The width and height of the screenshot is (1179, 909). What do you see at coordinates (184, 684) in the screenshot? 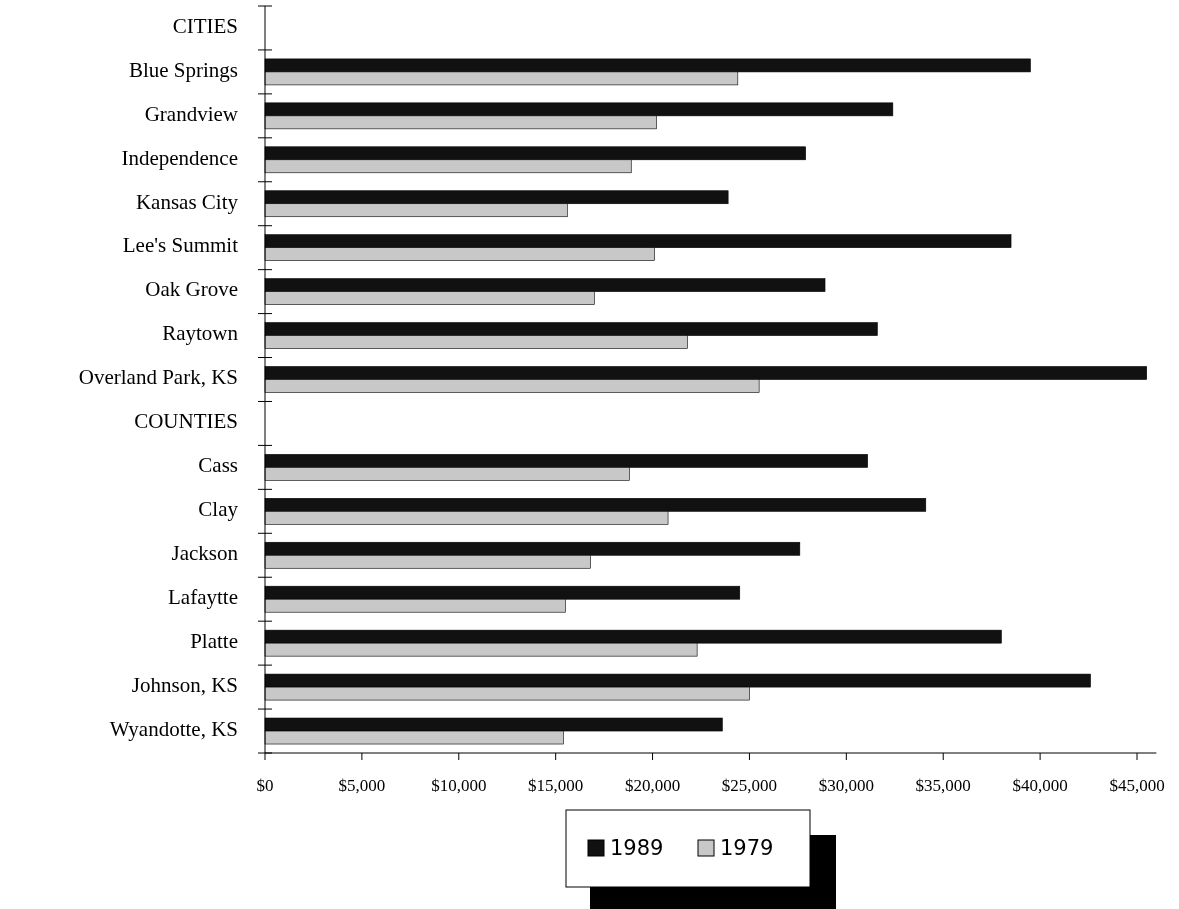
I see `y-tick-label: Johnson, KS` at bounding box center [184, 684].